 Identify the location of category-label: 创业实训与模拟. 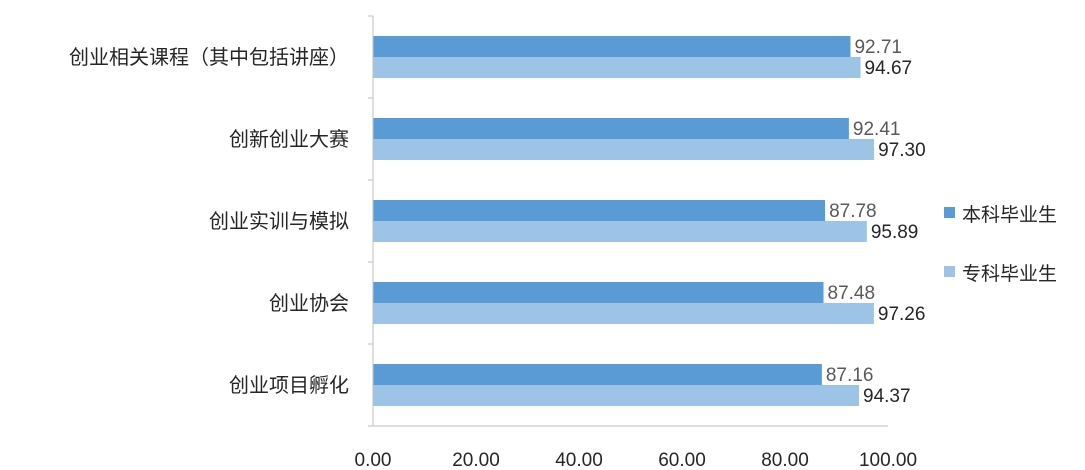
(279, 221).